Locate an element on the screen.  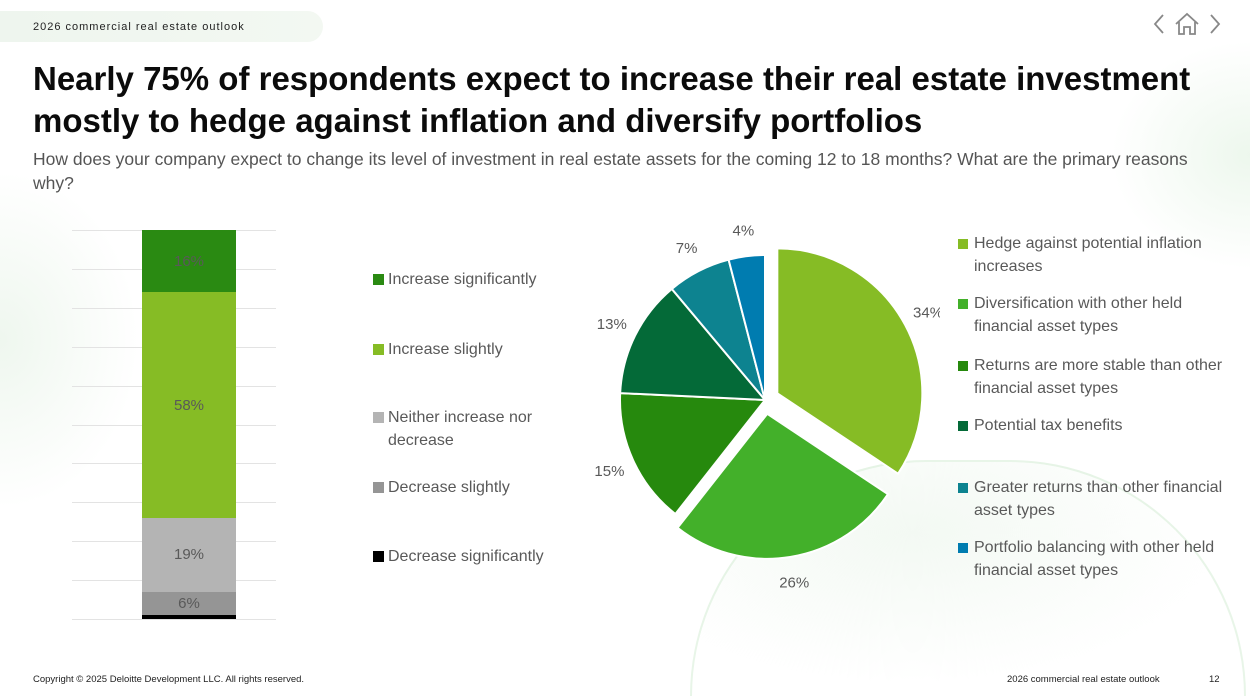
pie-data-label: 26% is located at coordinates (794, 583).